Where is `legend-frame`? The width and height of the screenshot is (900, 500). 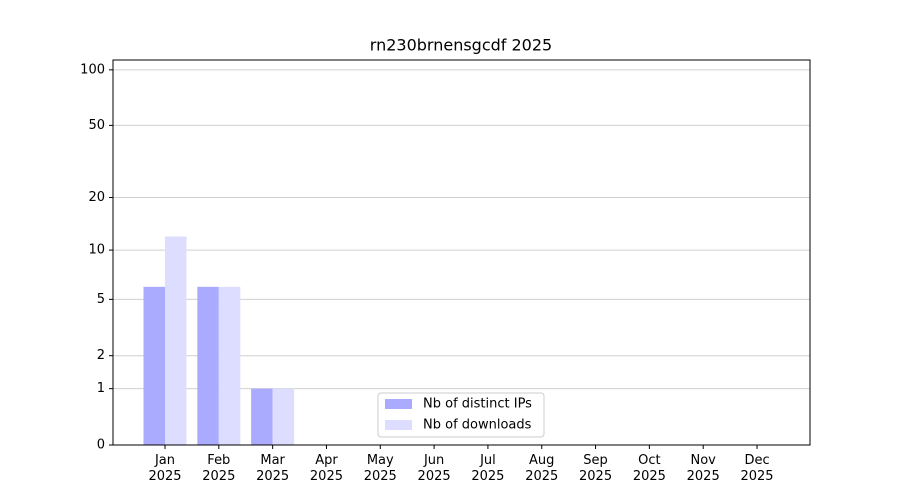 legend-frame is located at coordinates (461, 415).